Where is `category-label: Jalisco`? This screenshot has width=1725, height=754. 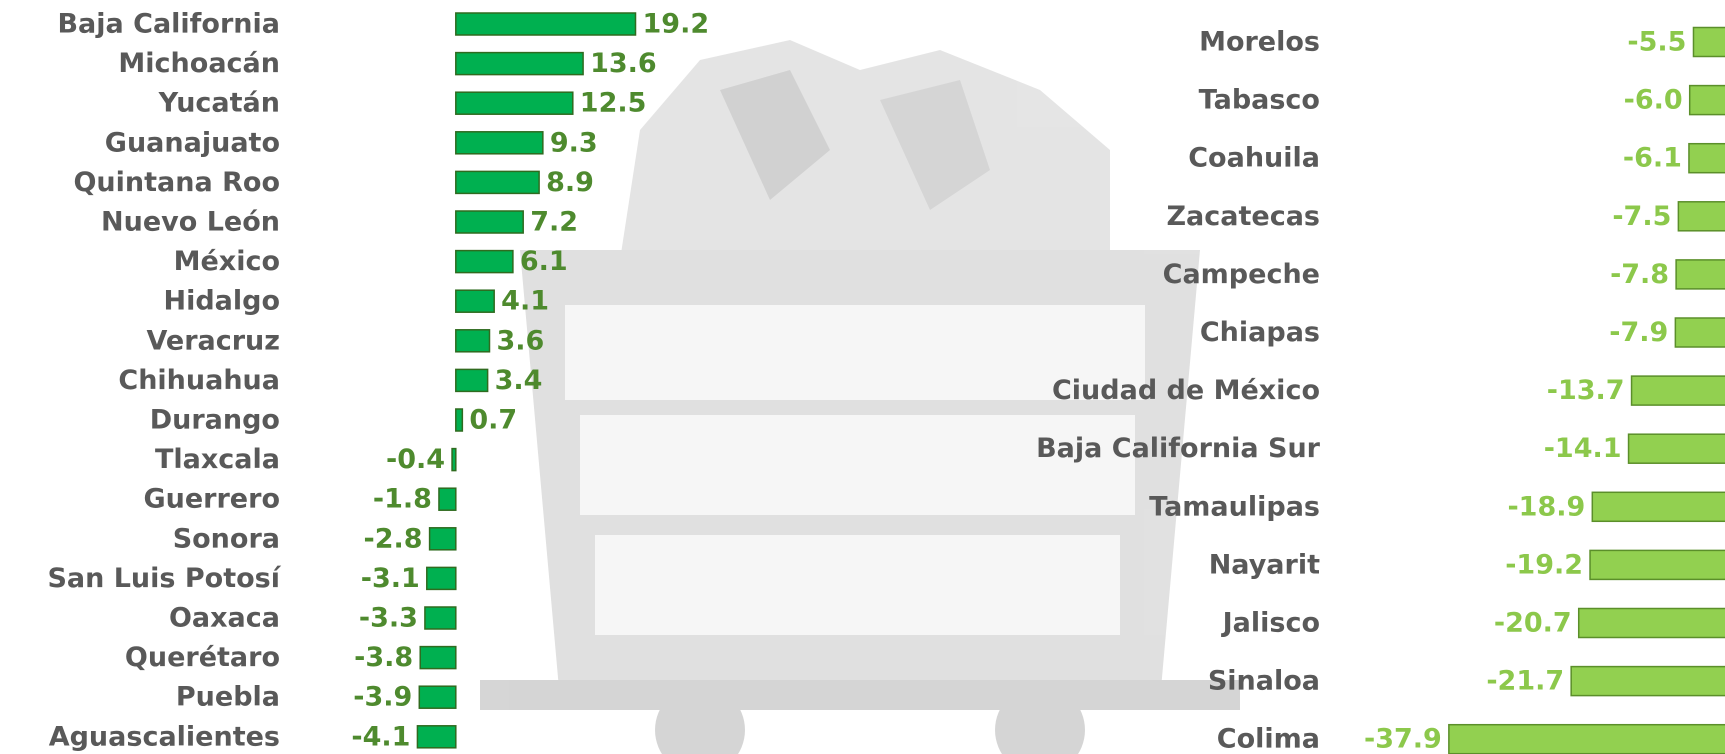
category-label: Jalisco is located at coordinates (1270, 623).